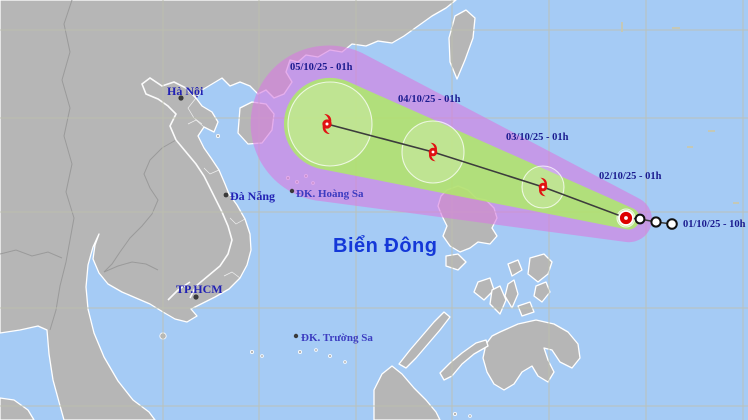 The width and height of the screenshot is (748, 420). I want to click on land-negros-island, so click(498, 300).